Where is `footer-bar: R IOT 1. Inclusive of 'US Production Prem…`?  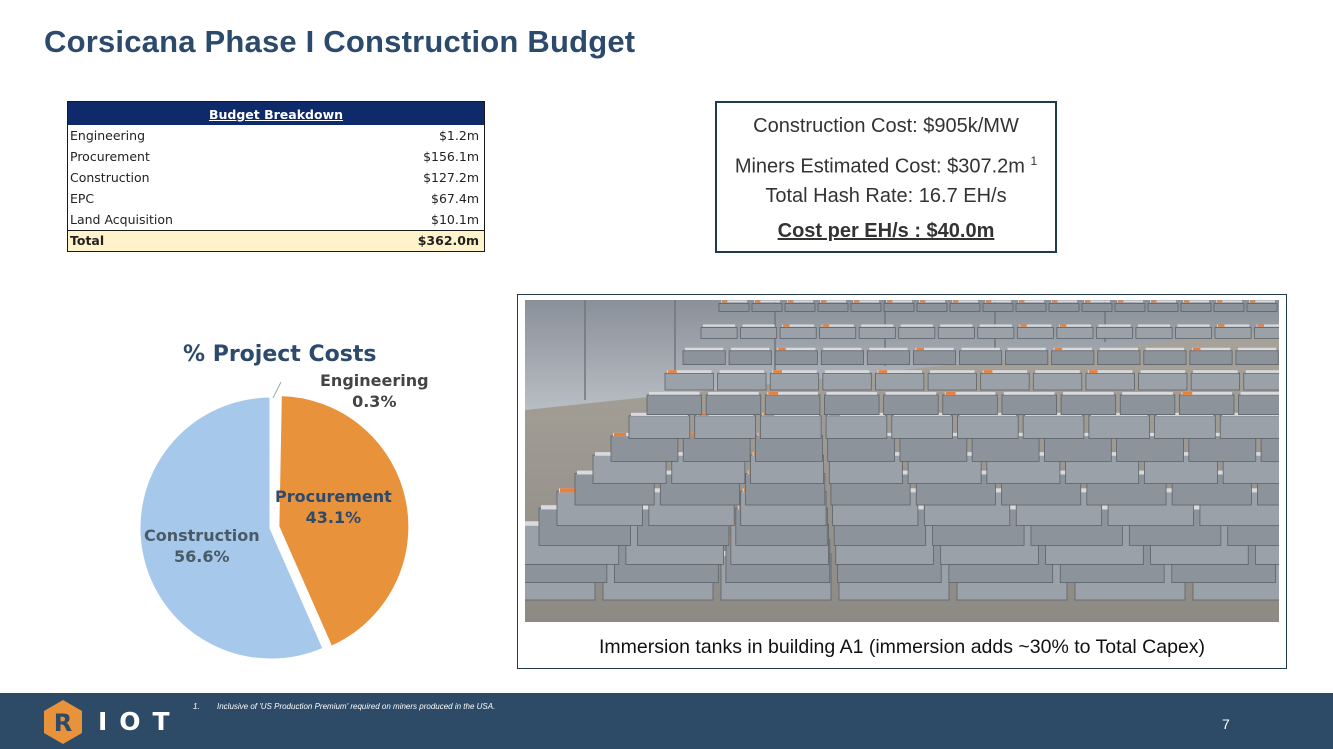
footer-bar: R IOT 1. Inclusive of 'US Production Prem… is located at coordinates (666, 721).